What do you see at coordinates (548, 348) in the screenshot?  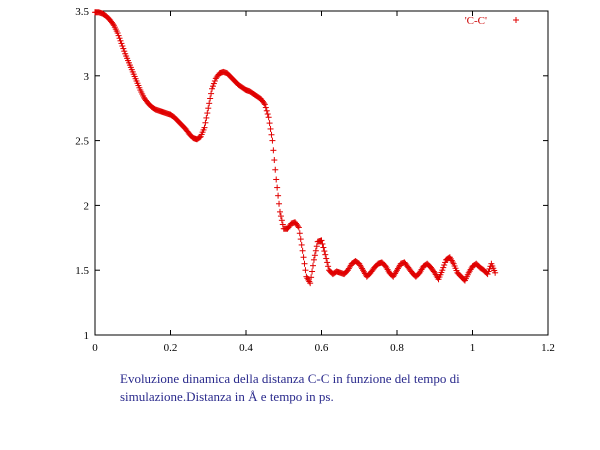 I see `x-tick-label: 1.2` at bounding box center [548, 348].